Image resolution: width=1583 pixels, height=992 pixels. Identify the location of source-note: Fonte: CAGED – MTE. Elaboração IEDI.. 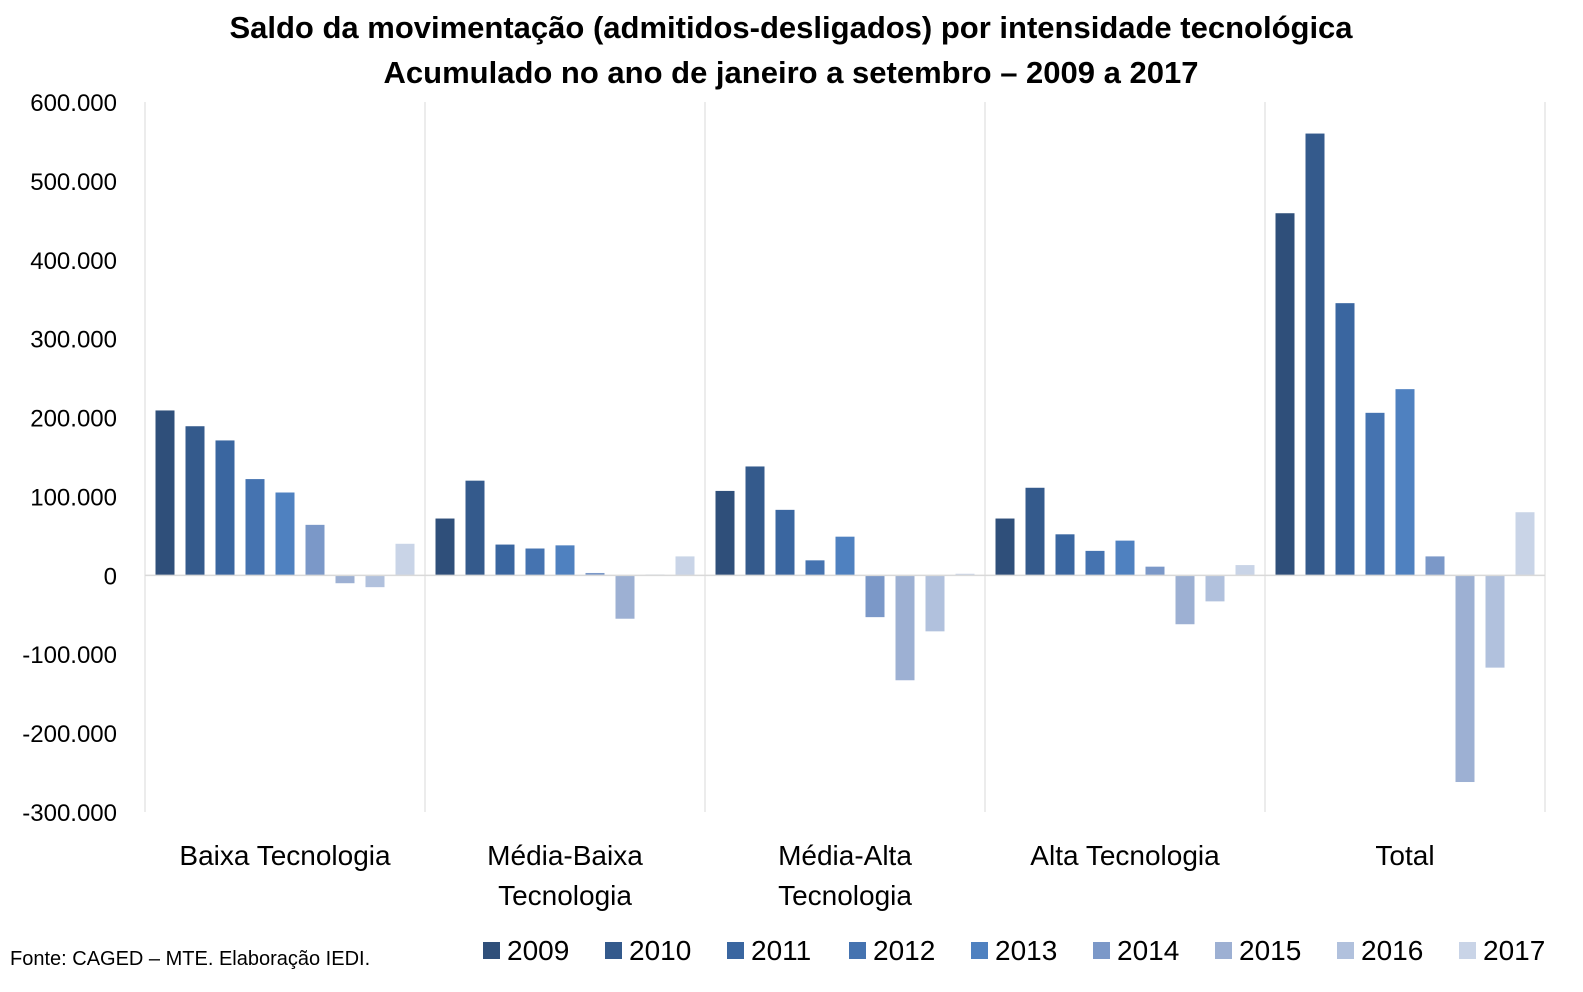
(190, 959).